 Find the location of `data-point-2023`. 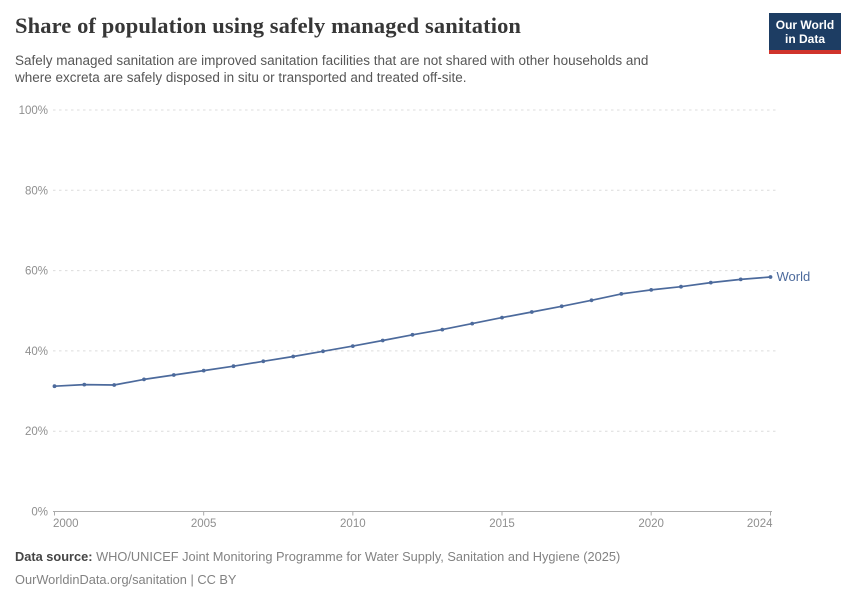

data-point-2023 is located at coordinates (740, 279).